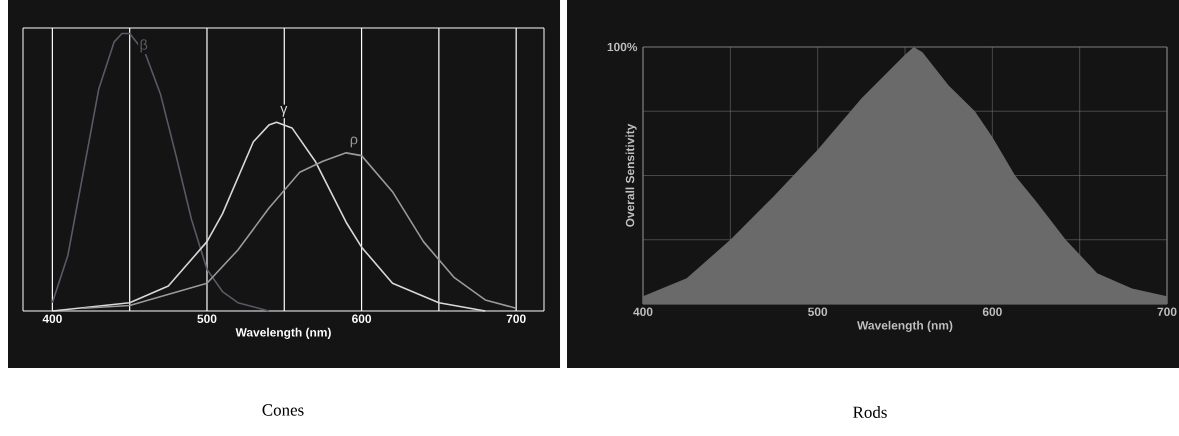  What do you see at coordinates (144, 46) in the screenshot?
I see `series-label: β` at bounding box center [144, 46].